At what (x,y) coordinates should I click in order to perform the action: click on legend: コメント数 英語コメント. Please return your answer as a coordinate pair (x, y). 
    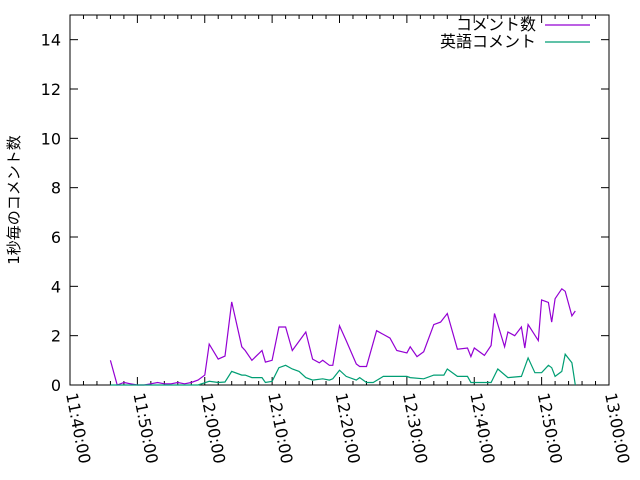
    Looking at the image, I should click on (515, 33).